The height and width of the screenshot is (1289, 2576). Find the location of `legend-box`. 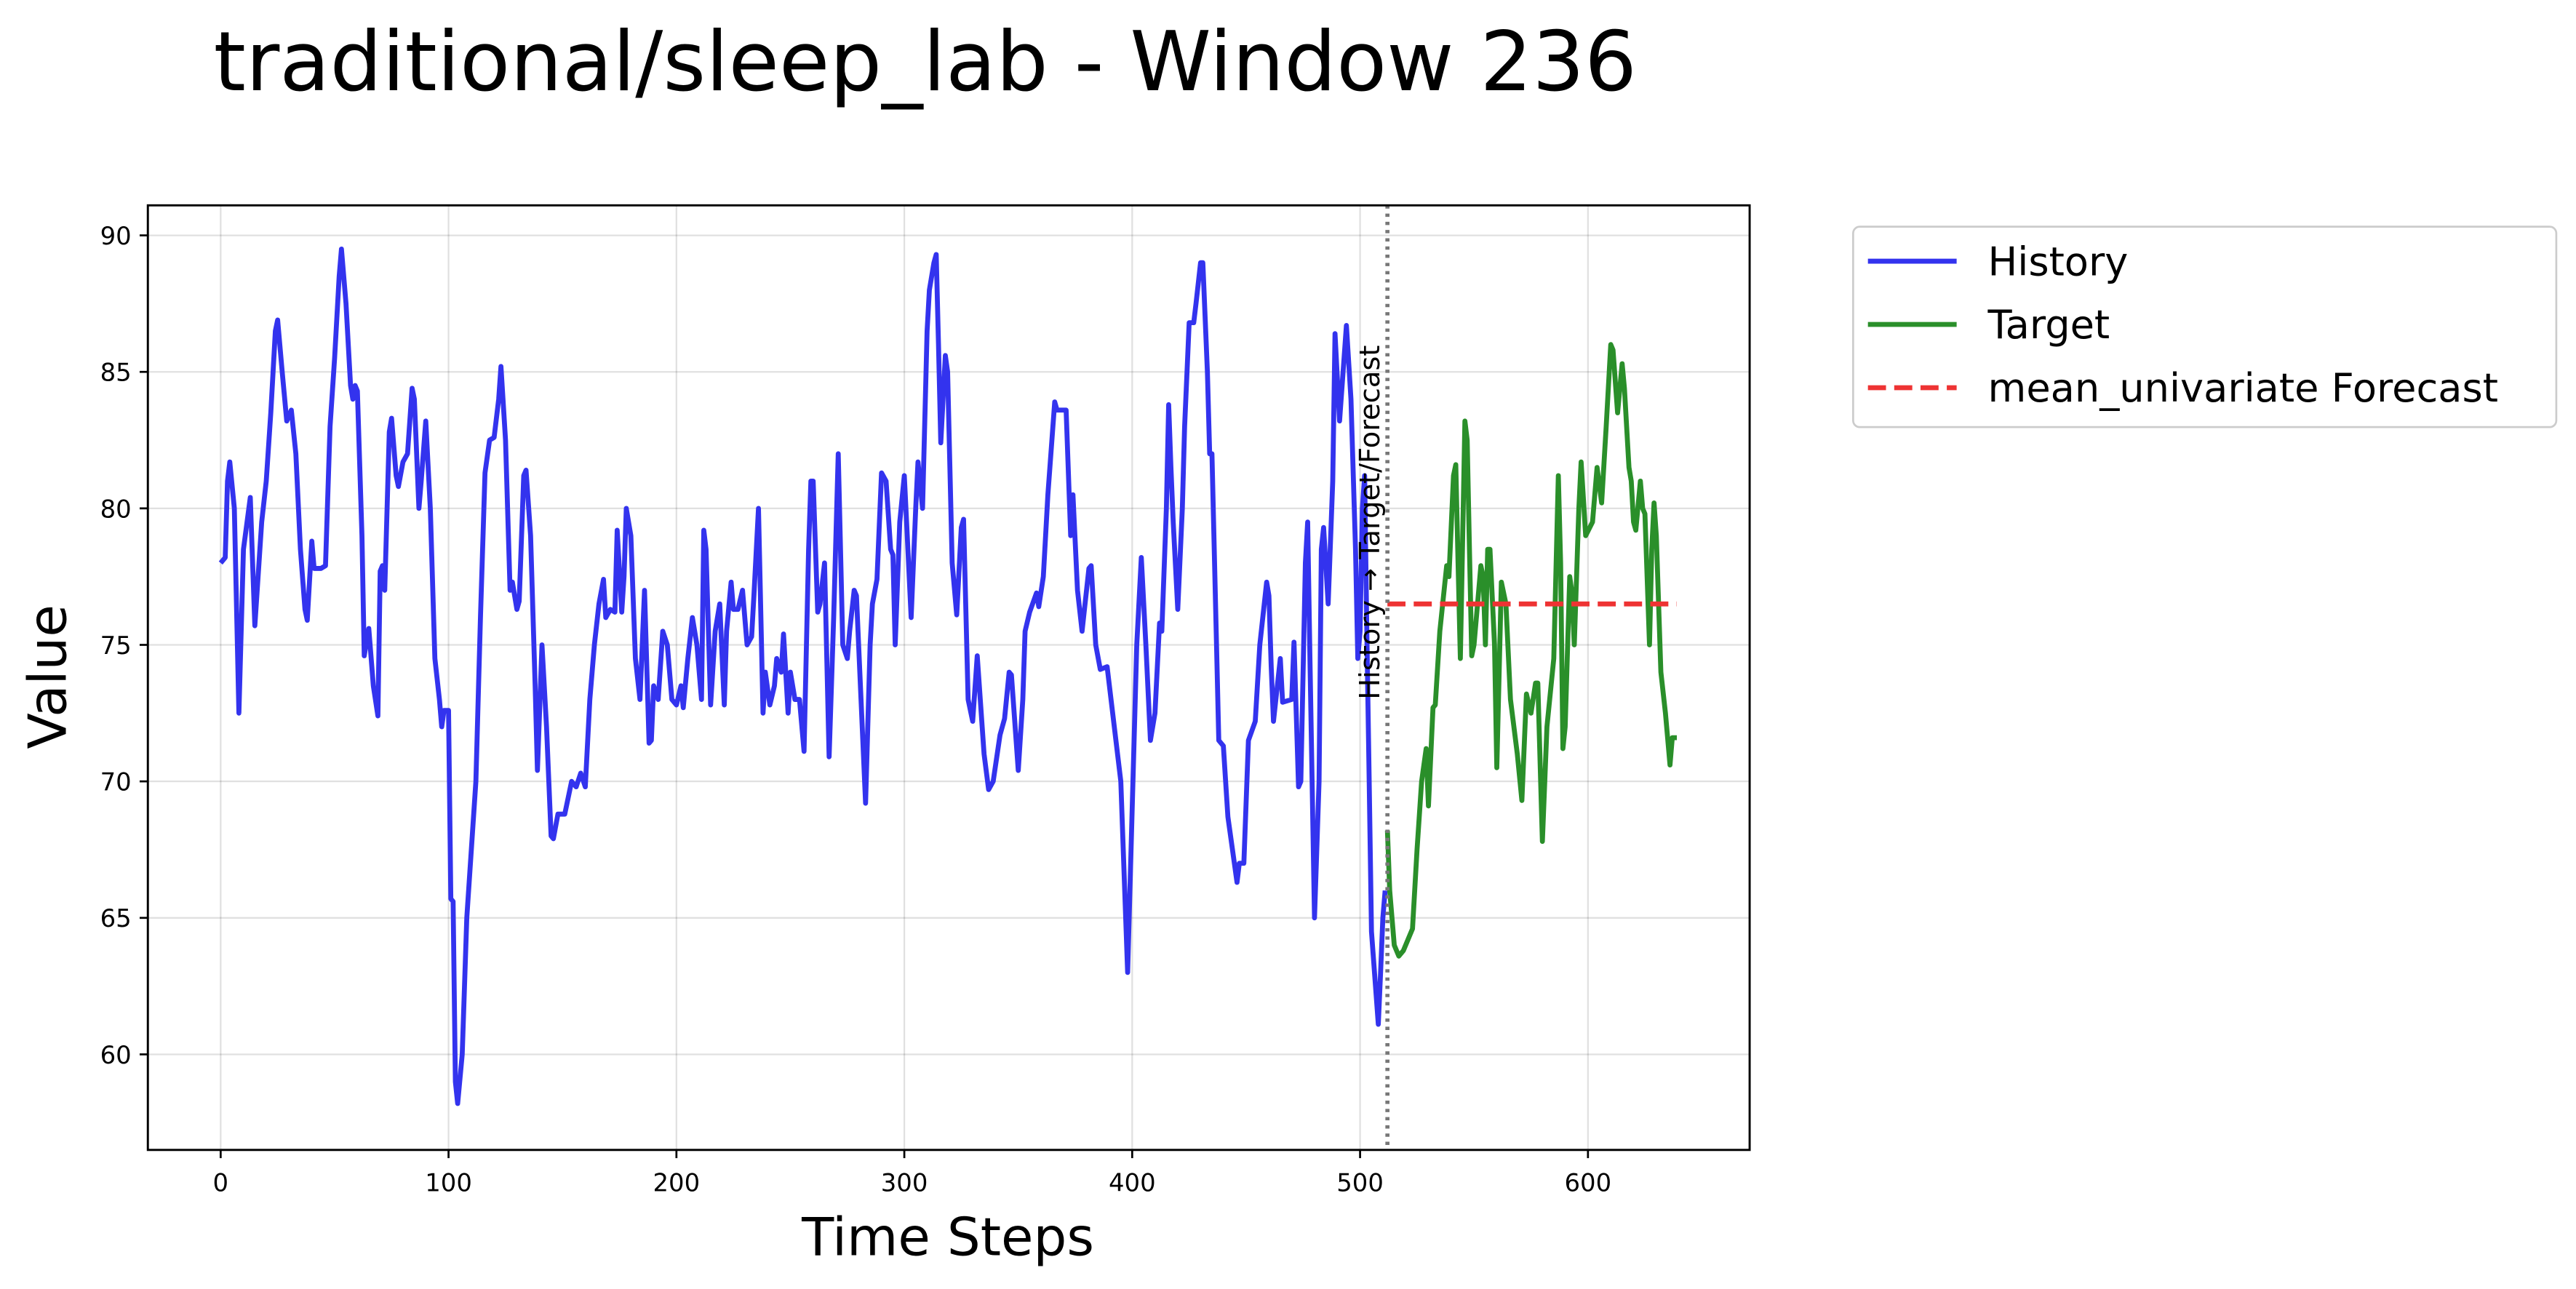

legend-box is located at coordinates (2204, 327).